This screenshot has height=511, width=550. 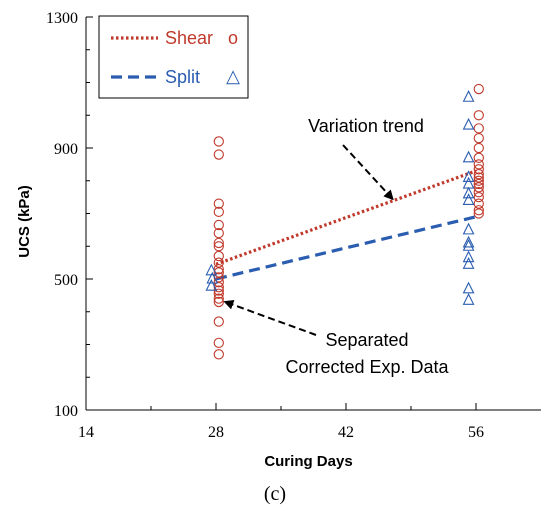 What do you see at coordinates (366, 126) in the screenshot?
I see `annotation-variation-trend: Variation trend` at bounding box center [366, 126].